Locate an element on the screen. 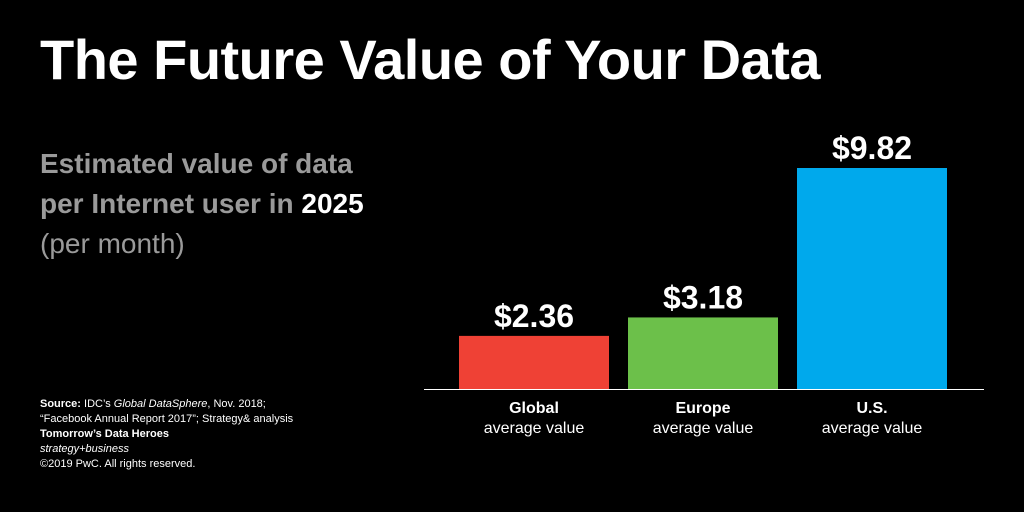 The height and width of the screenshot is (512, 1024). subtitle-line1: Estimated value of data is located at coordinates (196, 163).